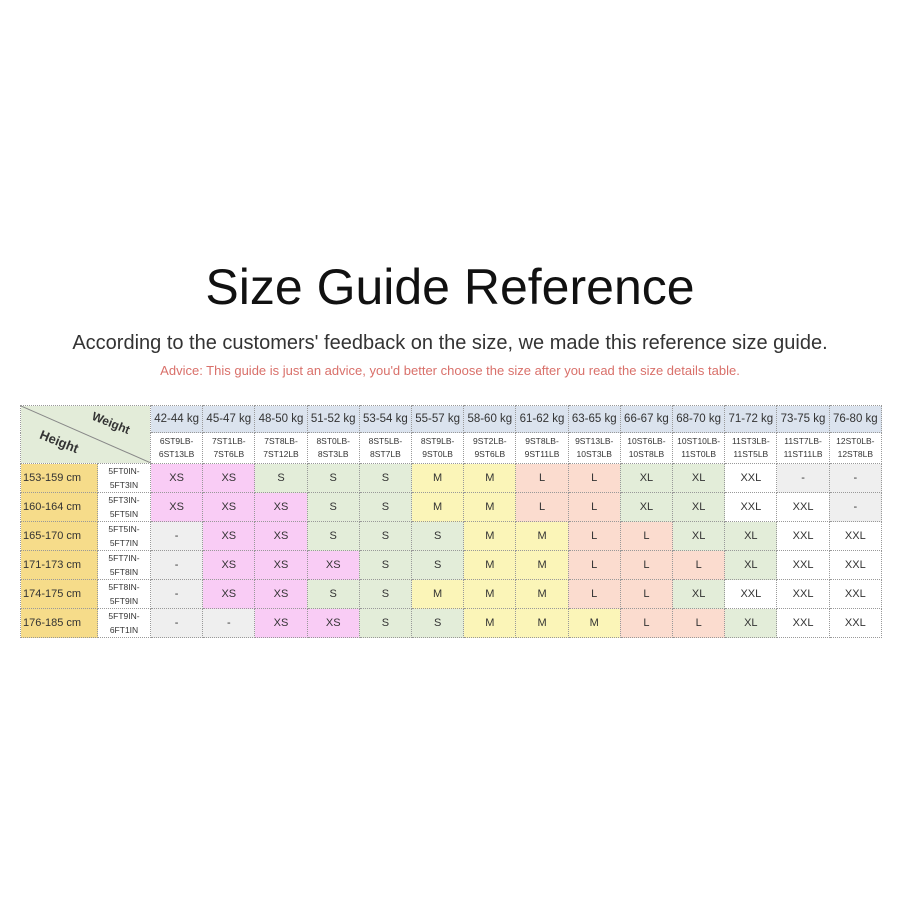 The width and height of the screenshot is (900, 900). I want to click on weight-st-header: 11ST7LB- 11ST11LB, so click(803, 448).